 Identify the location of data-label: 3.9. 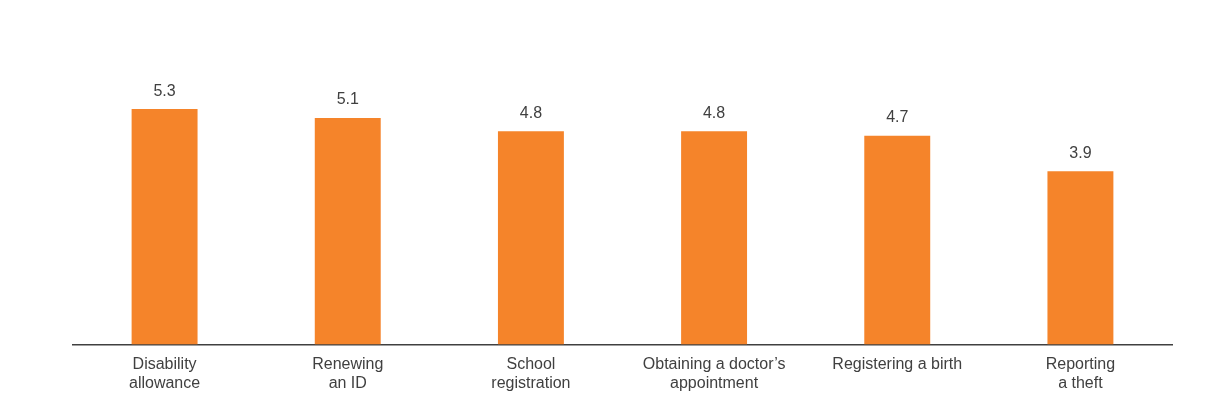
(1080, 152).